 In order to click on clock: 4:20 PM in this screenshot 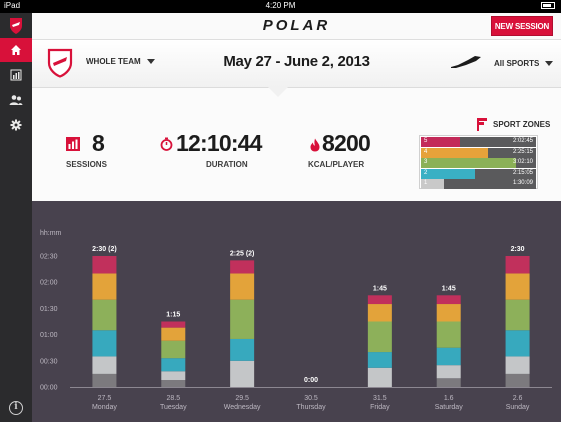, I will do `click(280, 5)`.